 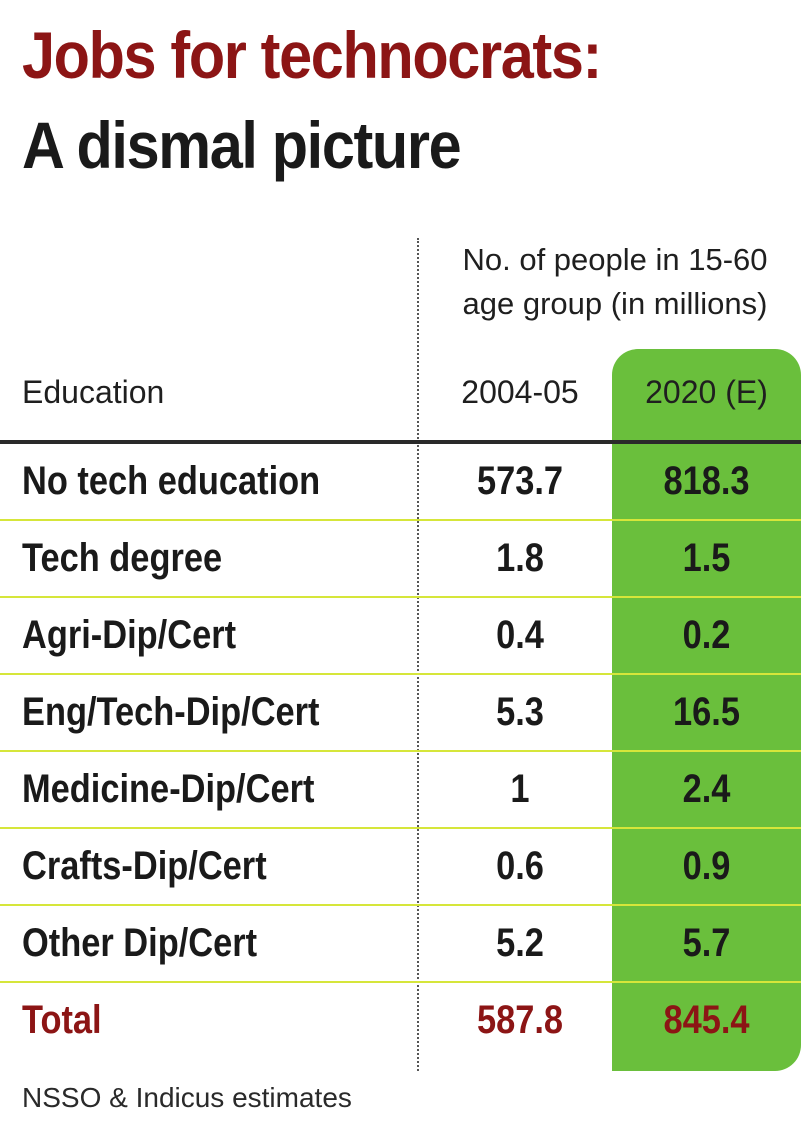 I want to click on header-2020-e: 2020 (E), so click(x=706, y=392).